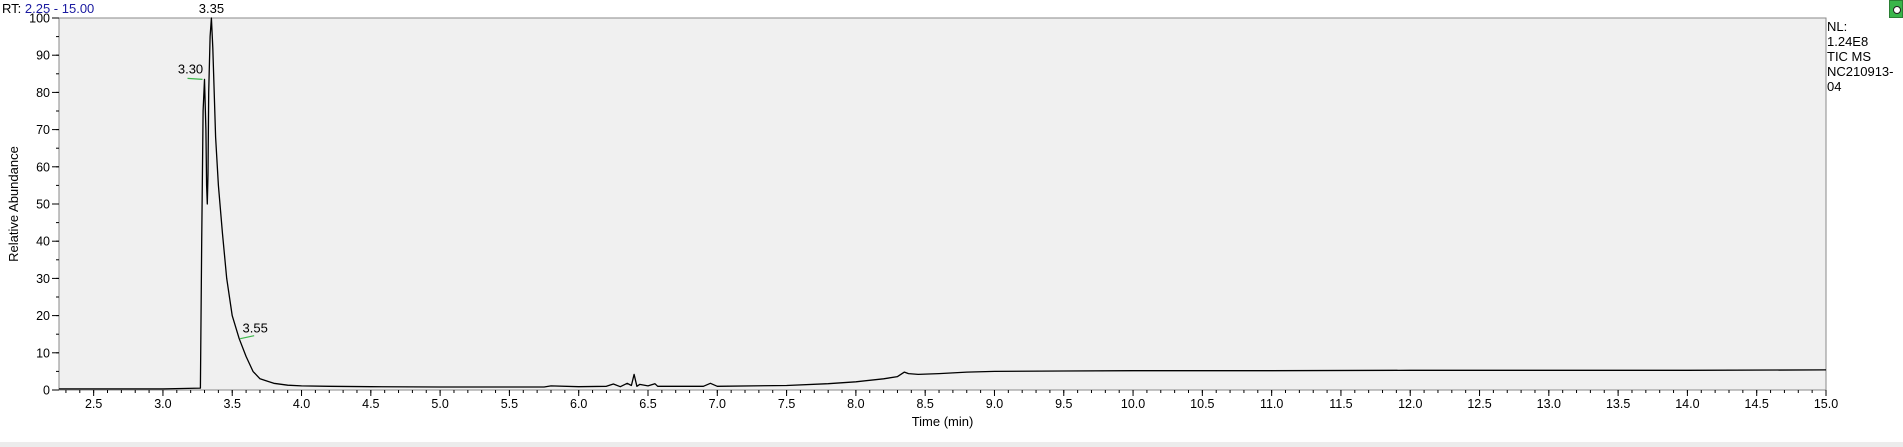 Image resolution: width=1903 pixels, height=447 pixels. I want to click on y-tick-label: 60, so click(43, 167).